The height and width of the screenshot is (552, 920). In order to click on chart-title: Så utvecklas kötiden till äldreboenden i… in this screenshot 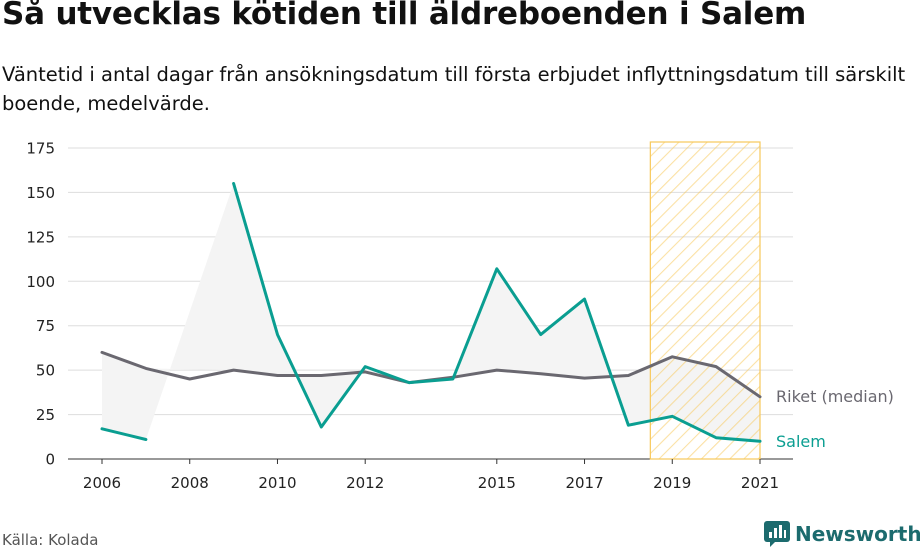, I will do `click(404, 16)`.